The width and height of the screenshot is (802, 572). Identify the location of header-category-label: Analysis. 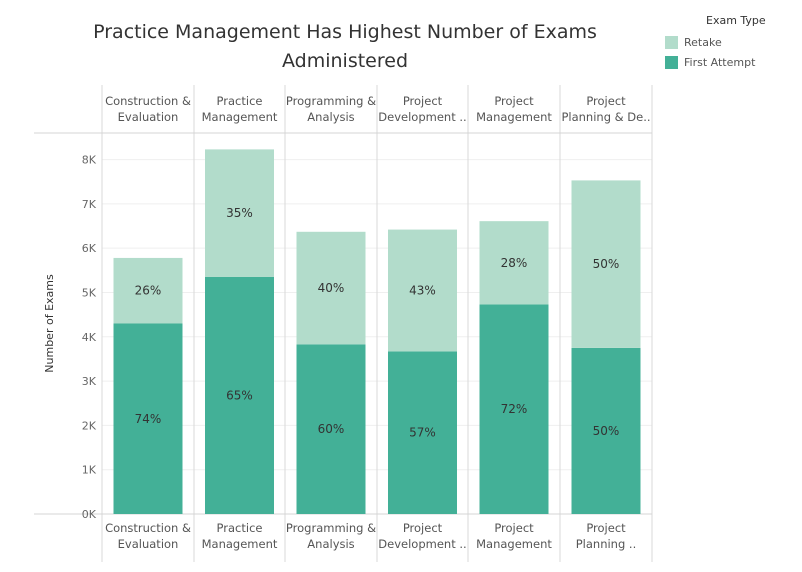
(330, 117).